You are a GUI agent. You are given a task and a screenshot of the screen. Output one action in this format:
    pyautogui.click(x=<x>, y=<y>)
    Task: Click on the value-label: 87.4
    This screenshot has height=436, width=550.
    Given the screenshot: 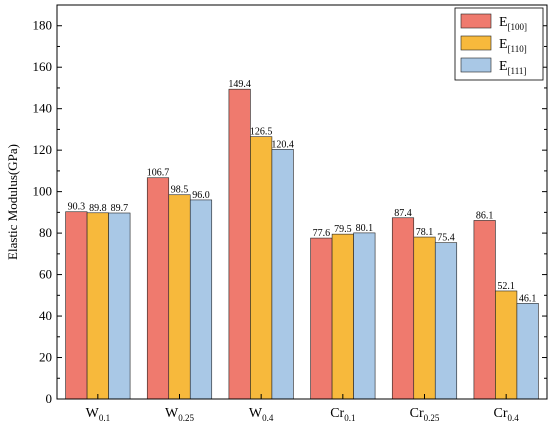 What is the action you would take?
    pyautogui.click(x=403, y=213)
    